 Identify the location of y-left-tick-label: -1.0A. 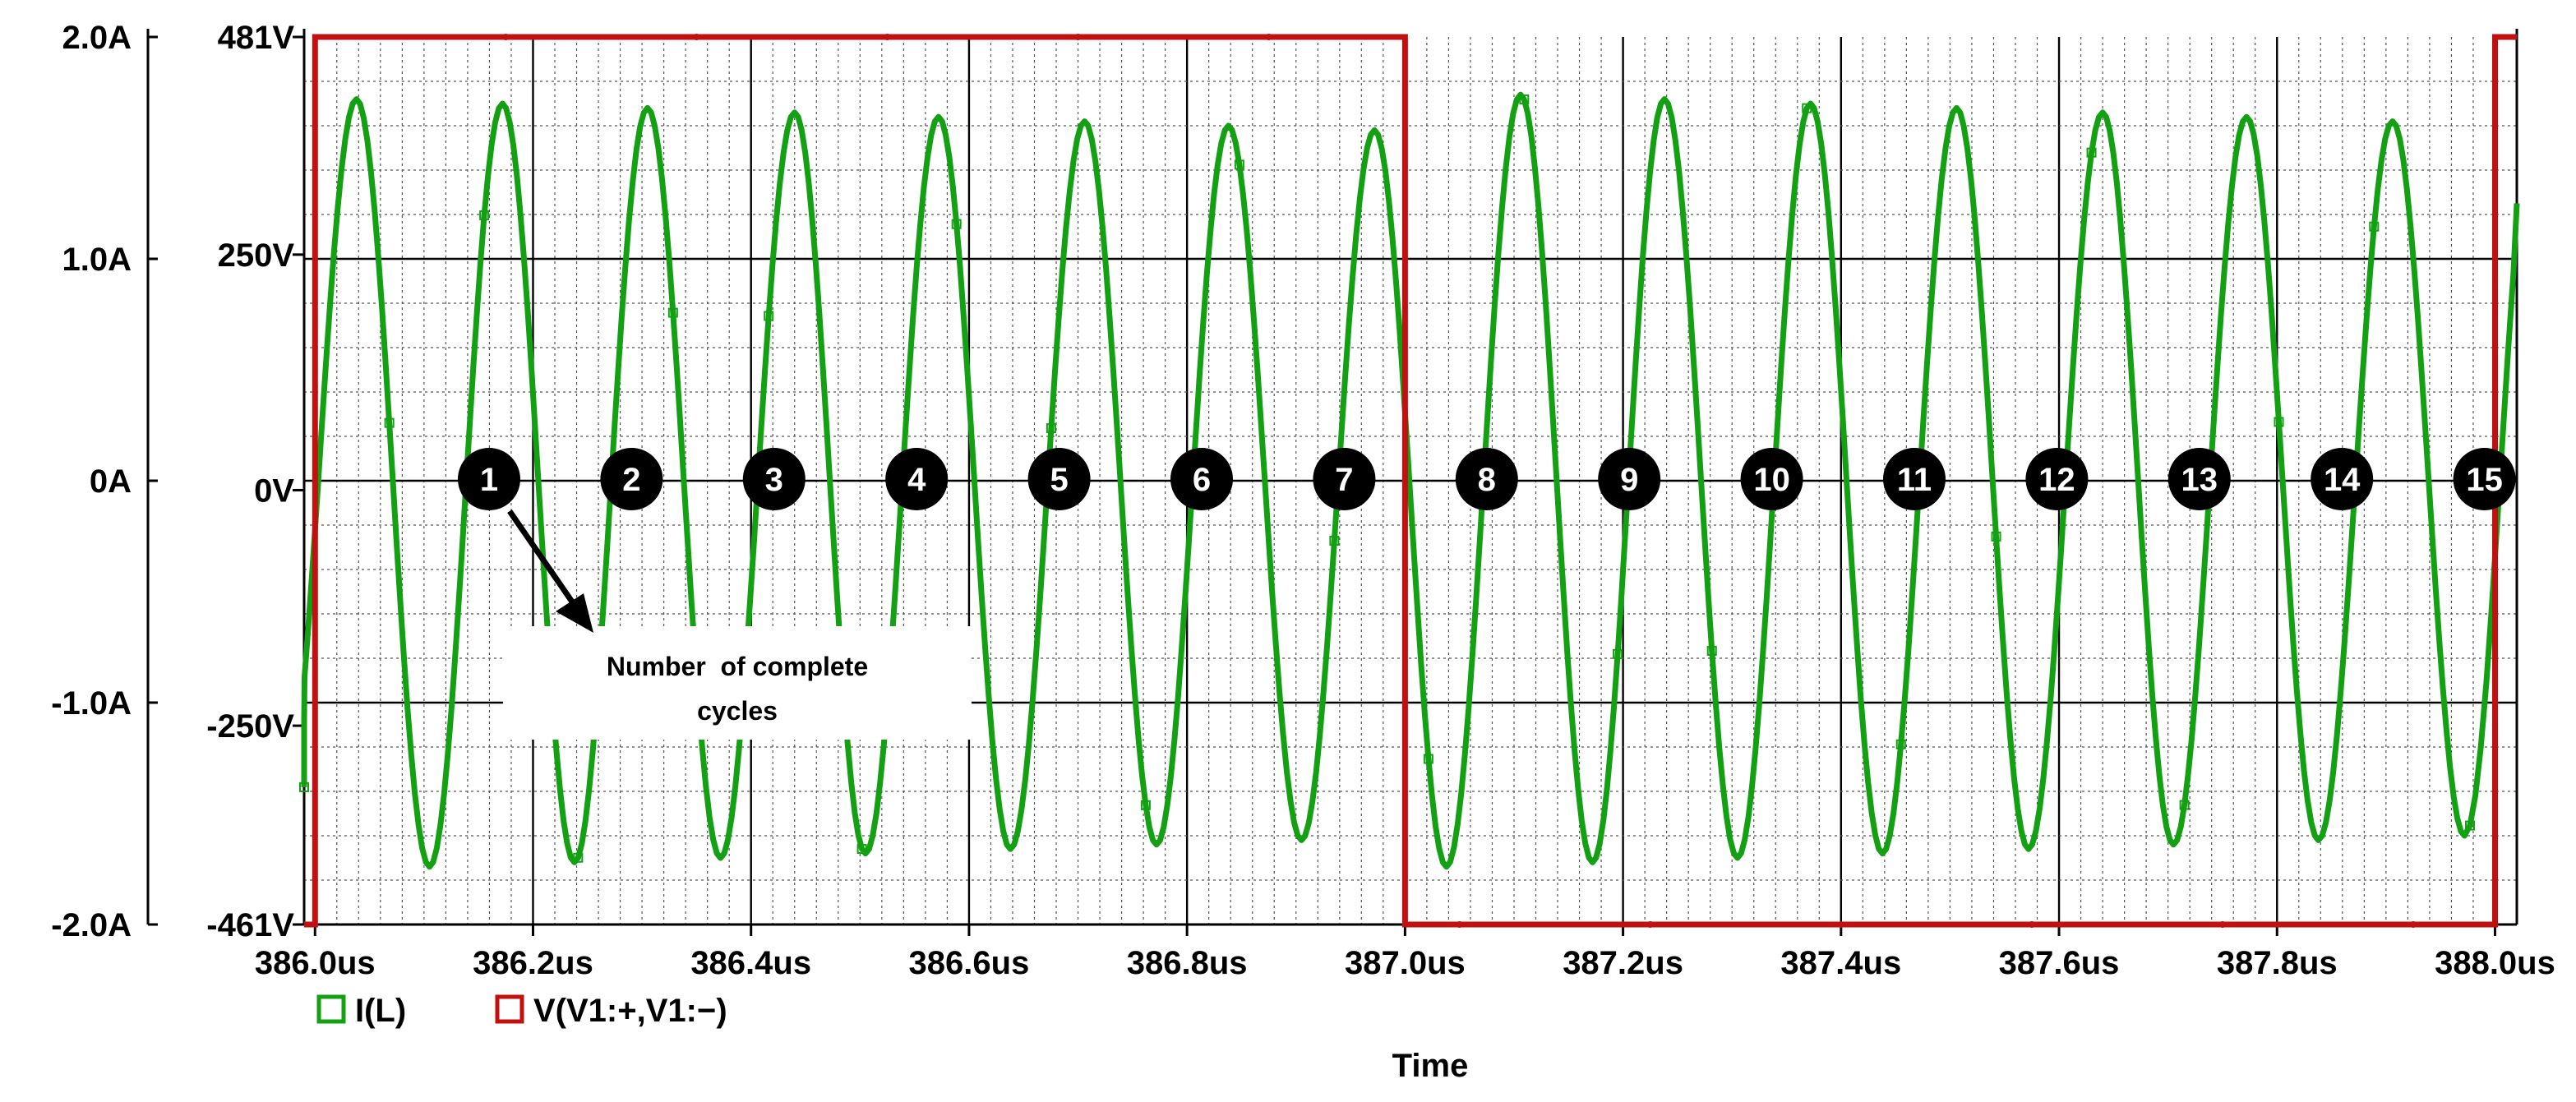
(91, 703).